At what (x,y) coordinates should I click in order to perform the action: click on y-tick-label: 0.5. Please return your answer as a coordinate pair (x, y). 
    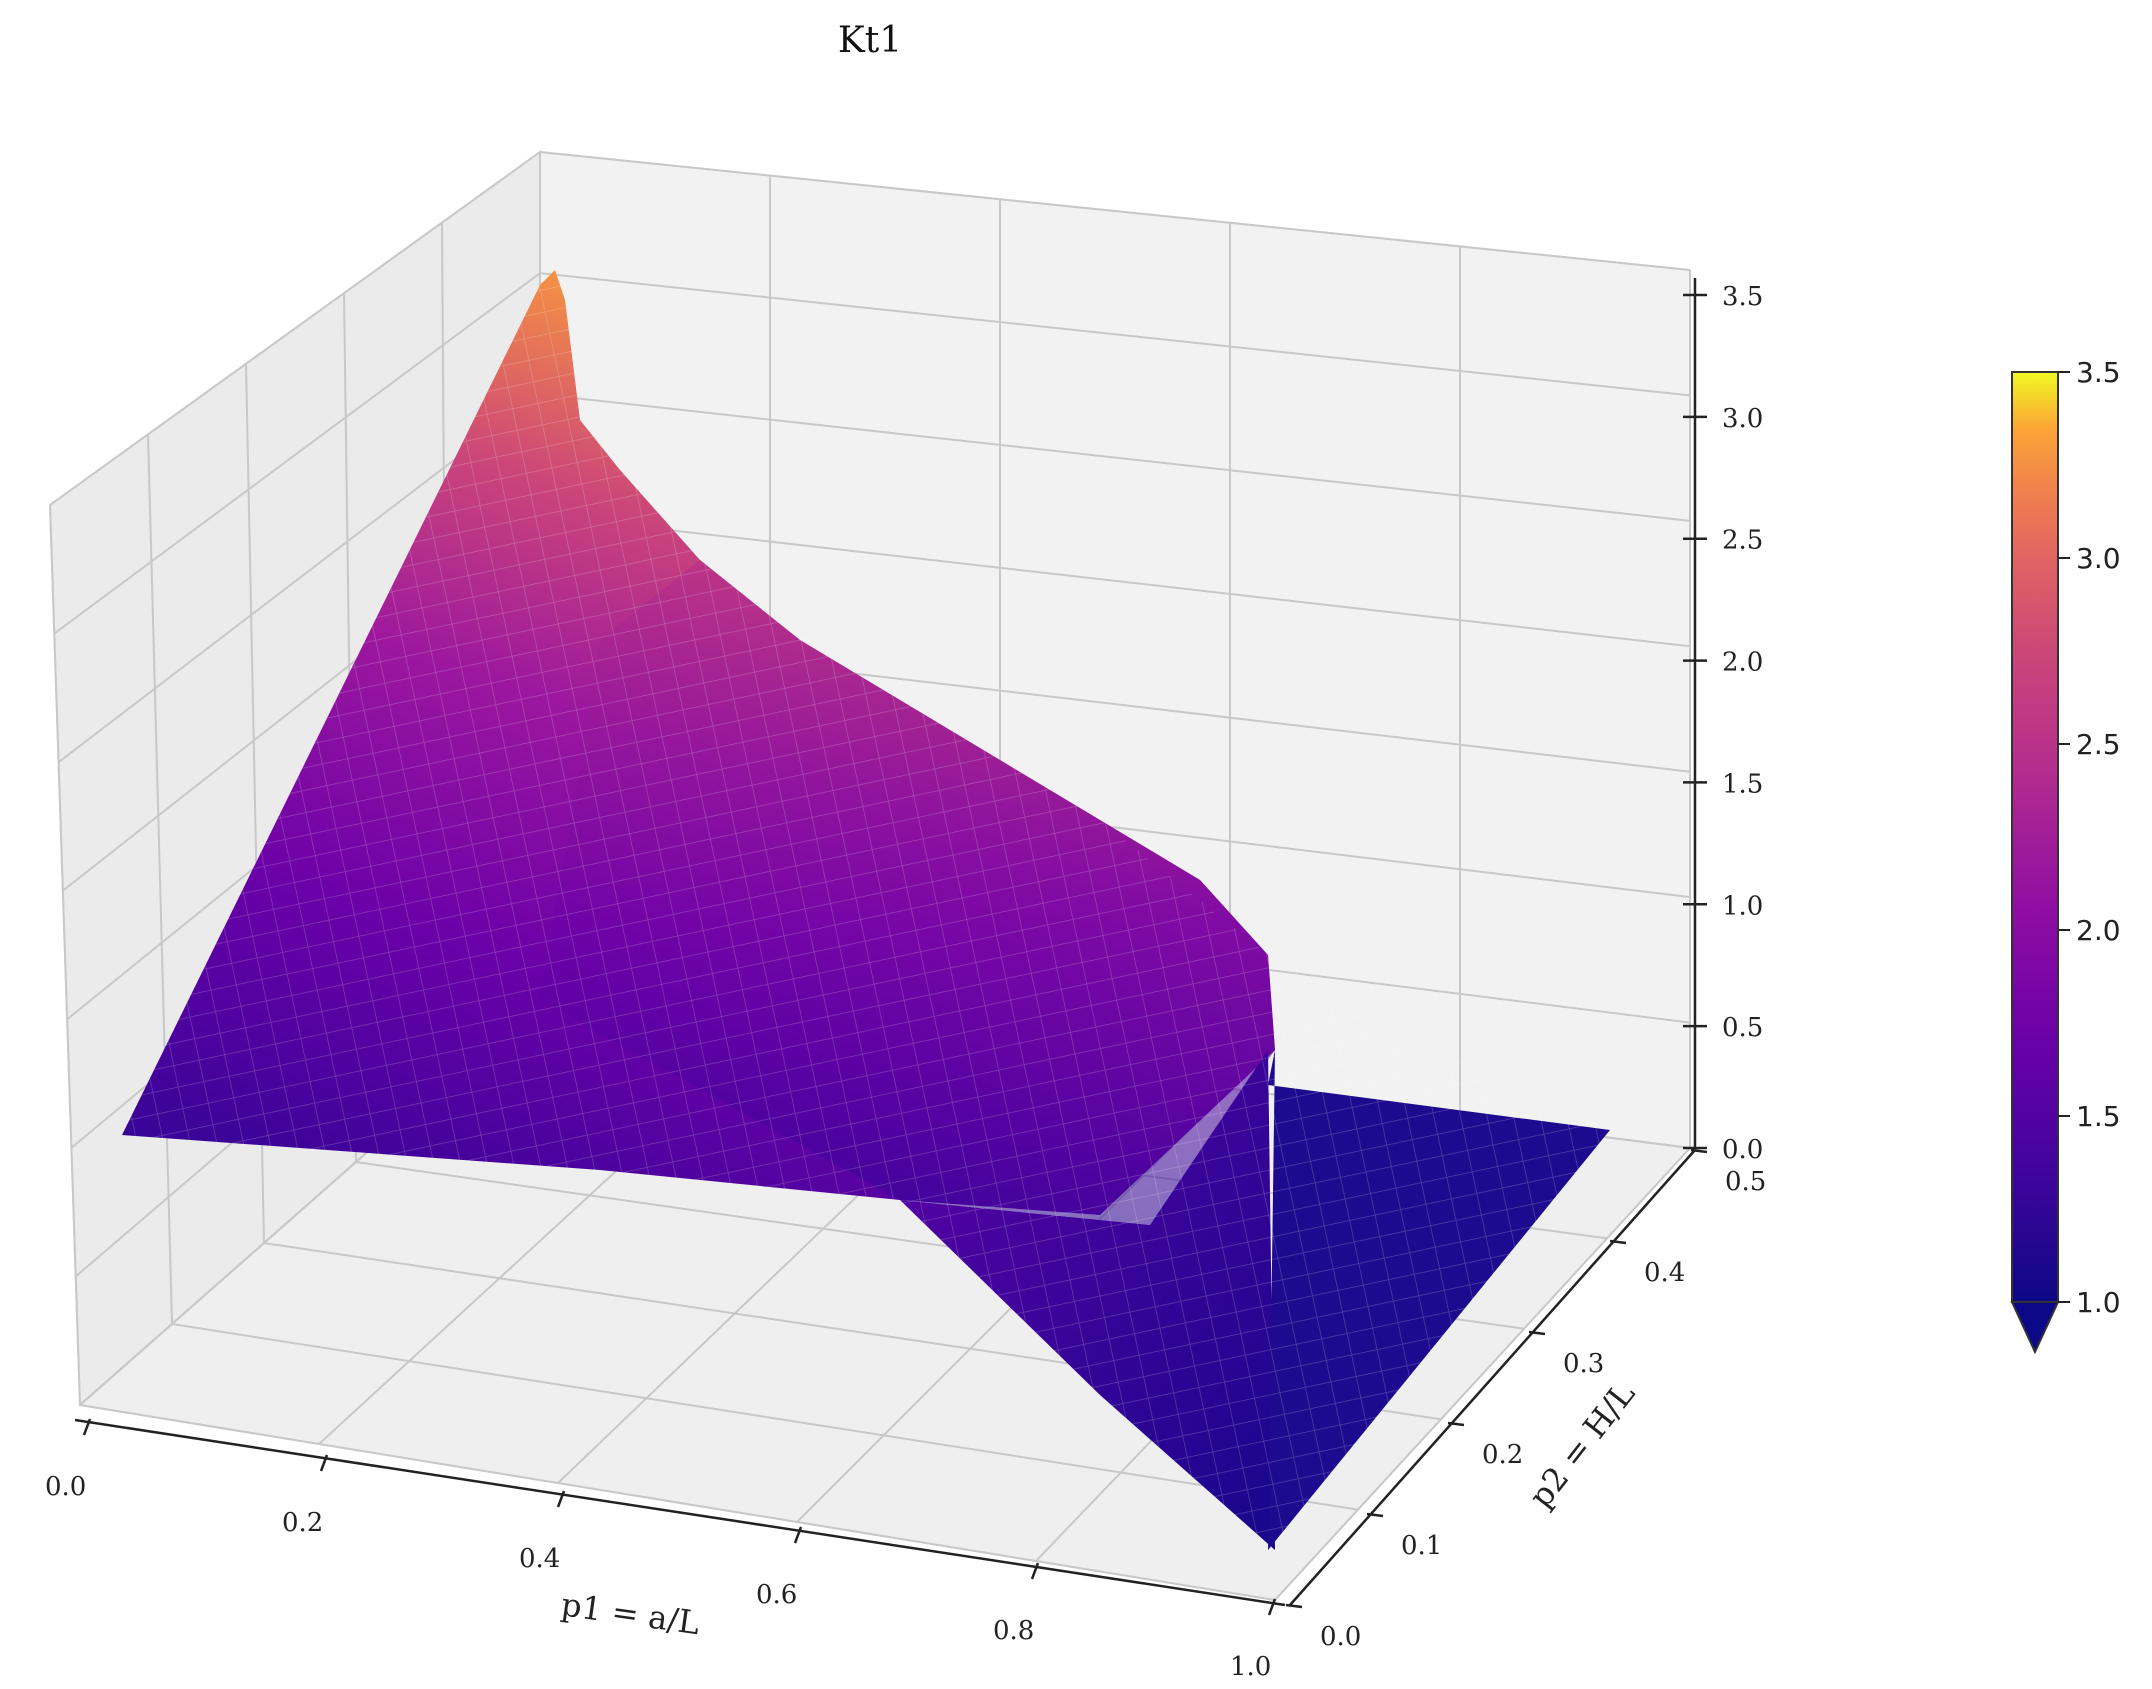
    Looking at the image, I should click on (1745, 1182).